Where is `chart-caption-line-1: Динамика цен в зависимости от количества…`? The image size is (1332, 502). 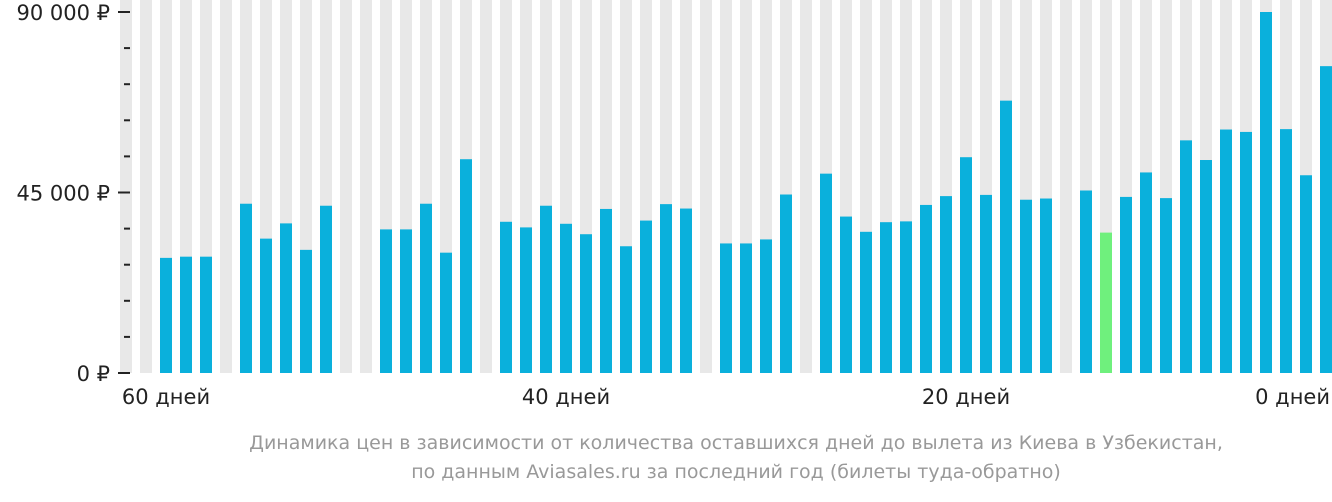
chart-caption-line-1: Динамика цен в зависимости от количества… is located at coordinates (736, 443).